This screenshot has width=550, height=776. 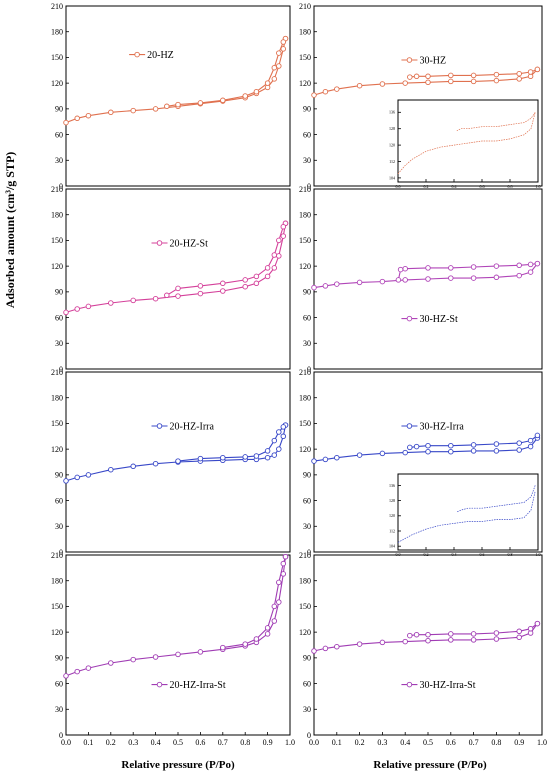 What do you see at coordinates (519, 742) in the screenshot?
I see `panel-xtick-label: 0.9` at bounding box center [519, 742].